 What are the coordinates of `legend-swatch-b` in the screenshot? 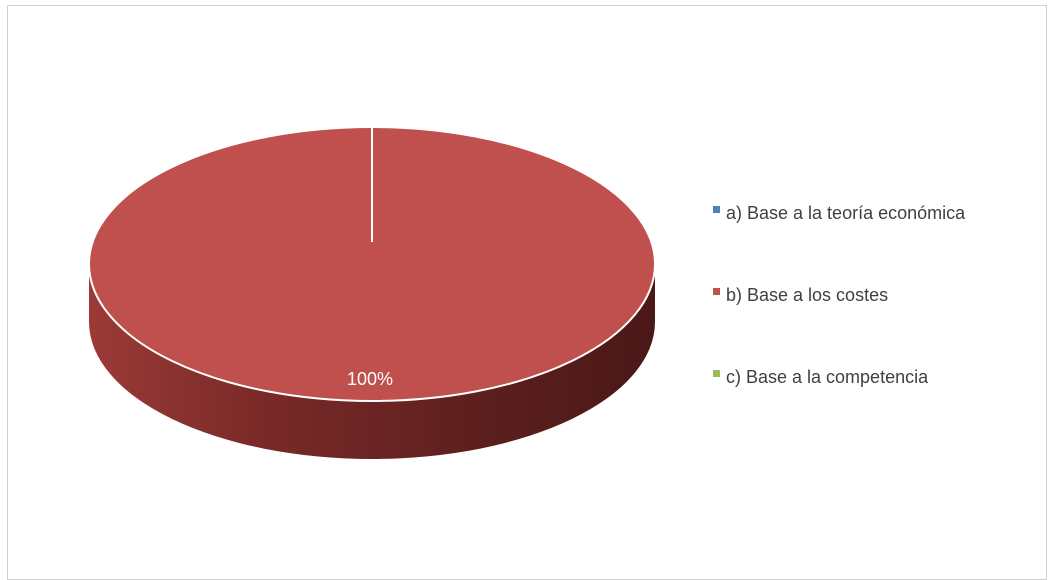 It's located at (716, 291).